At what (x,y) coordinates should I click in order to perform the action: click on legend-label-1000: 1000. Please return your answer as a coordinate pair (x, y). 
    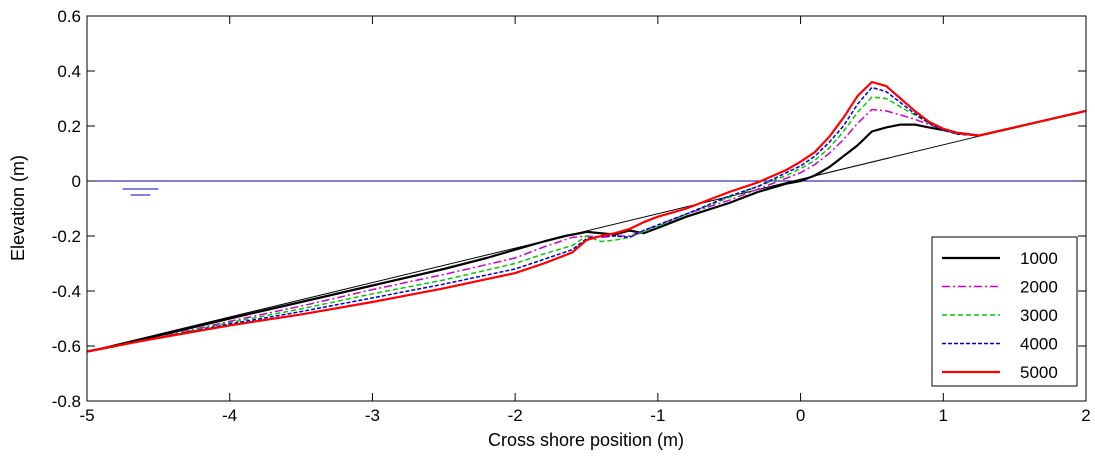
    Looking at the image, I should click on (1039, 258).